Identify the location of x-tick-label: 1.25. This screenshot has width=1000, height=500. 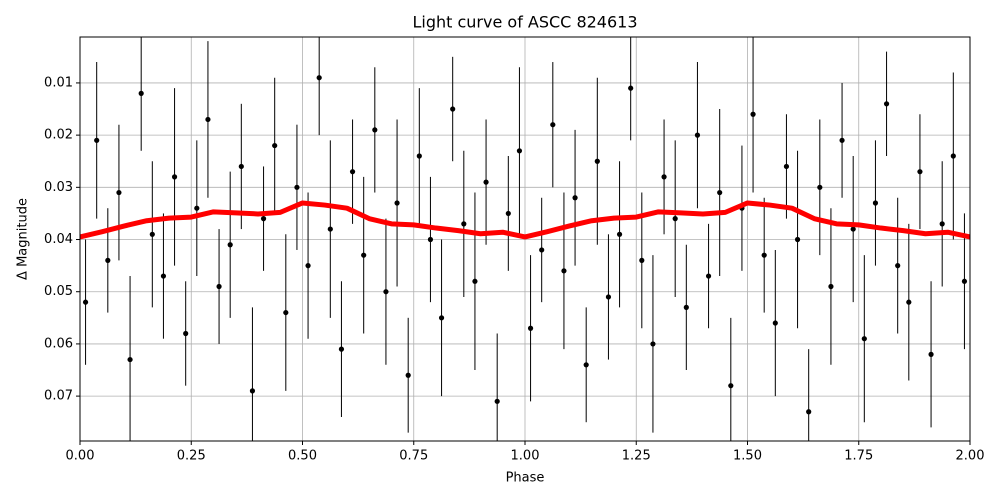
(636, 456).